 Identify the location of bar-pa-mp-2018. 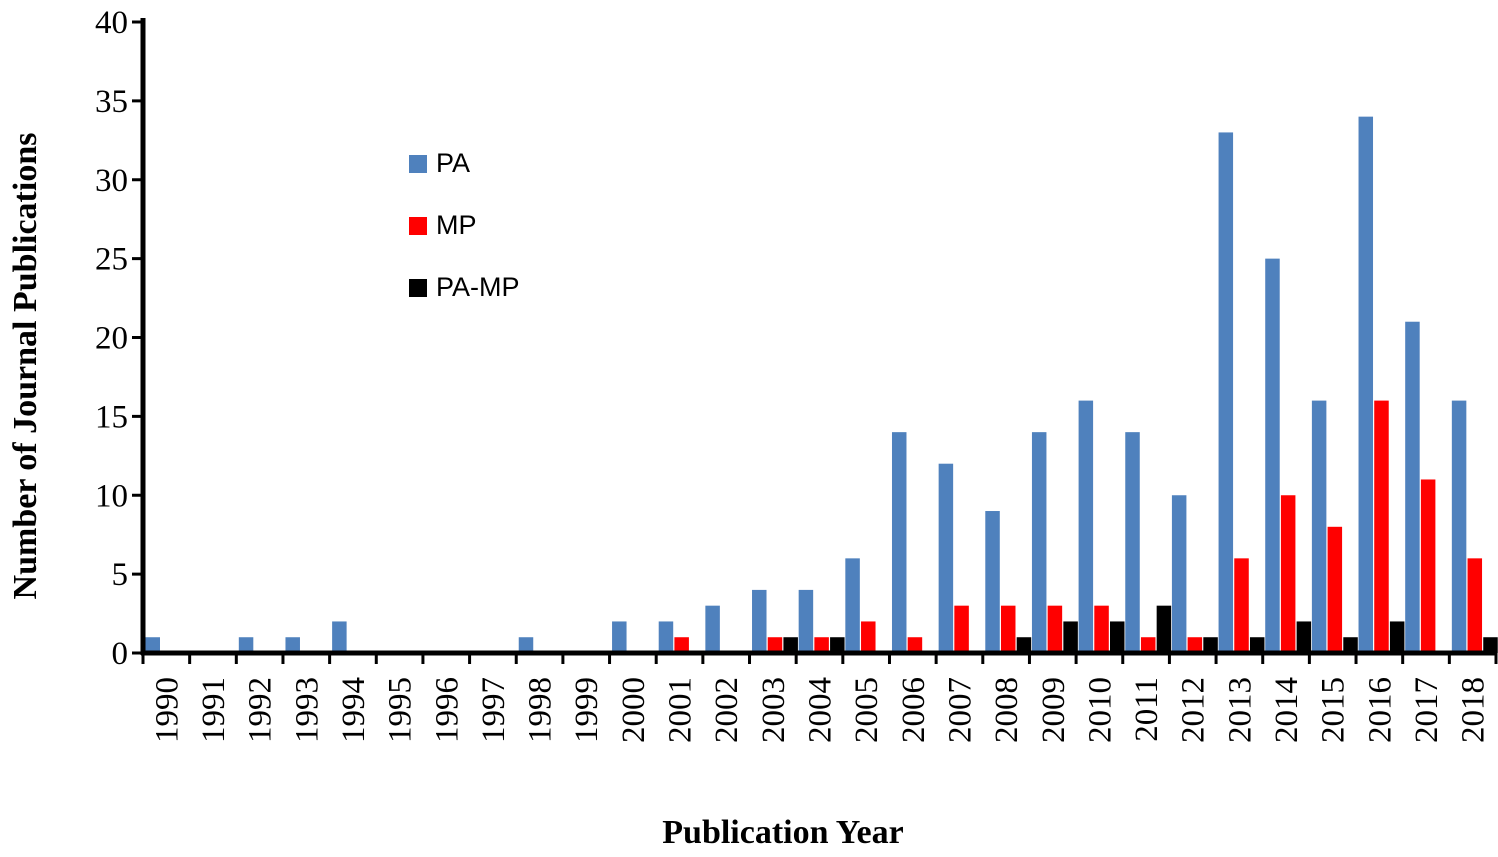
(1490, 645).